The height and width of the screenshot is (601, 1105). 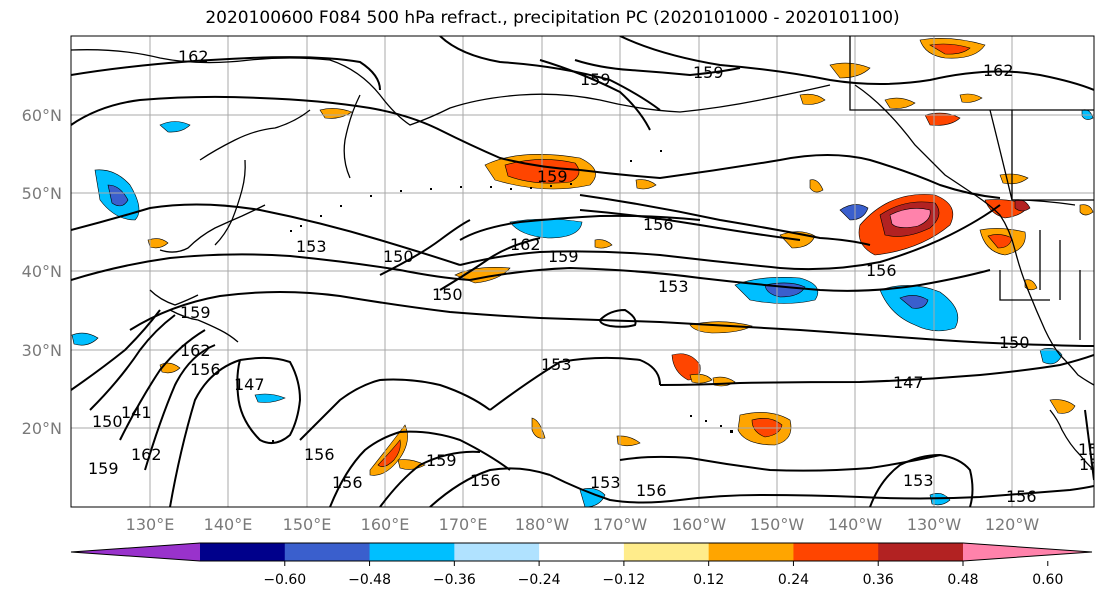 What do you see at coordinates (1012, 524) in the screenshot?
I see `lon-label: 120°W` at bounding box center [1012, 524].